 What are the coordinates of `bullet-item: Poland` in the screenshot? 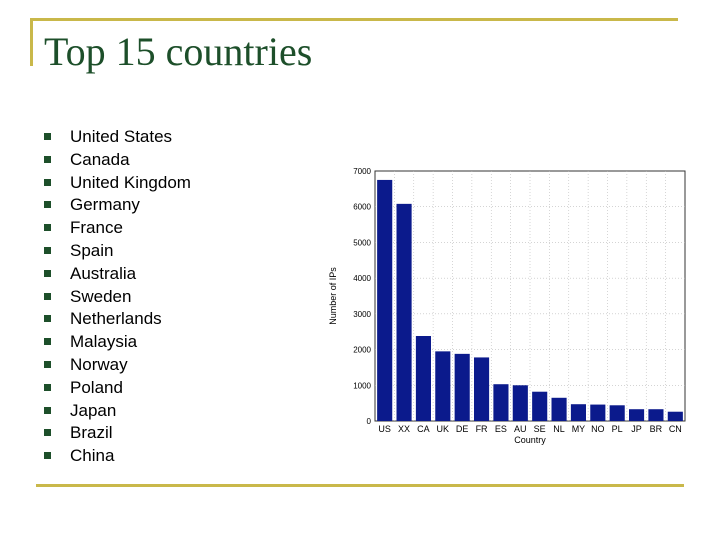 It's located at (117, 388).